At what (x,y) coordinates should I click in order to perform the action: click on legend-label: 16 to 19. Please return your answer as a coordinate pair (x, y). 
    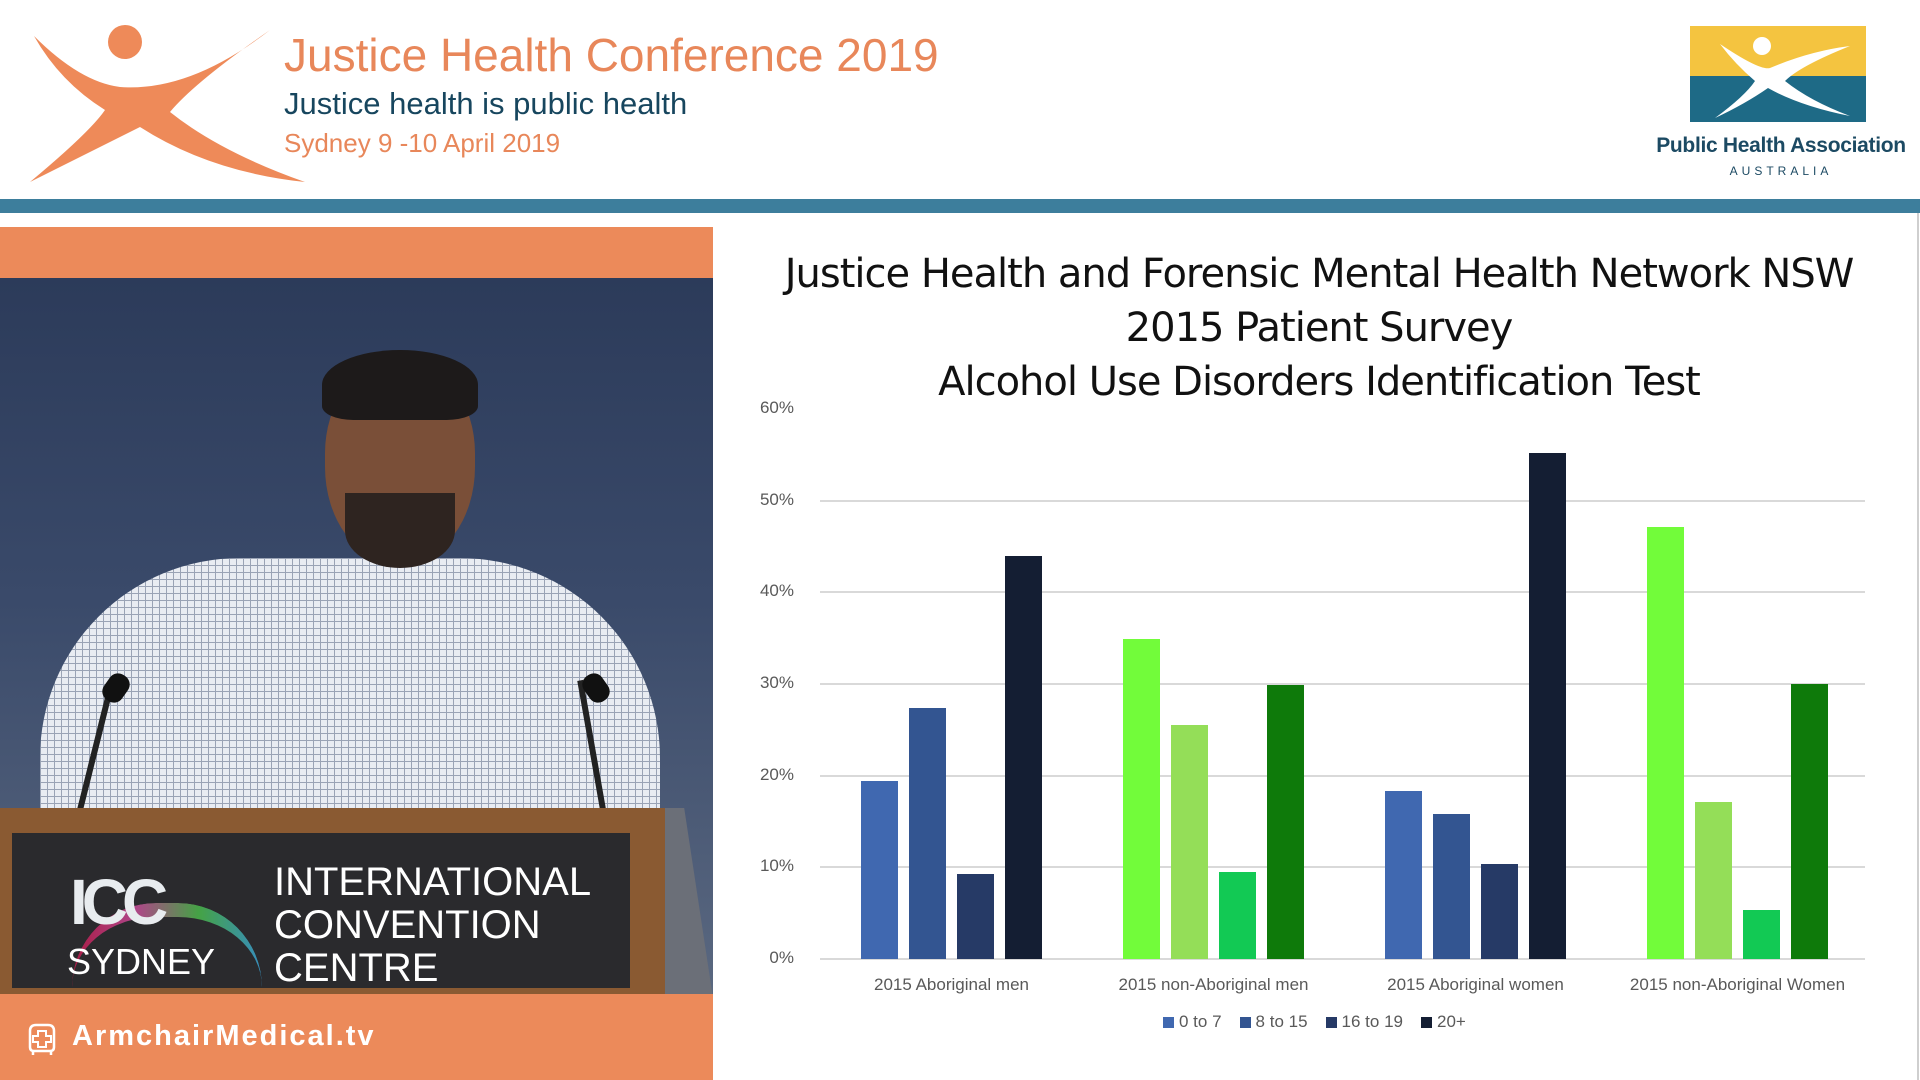
    Looking at the image, I should click on (1372, 1021).